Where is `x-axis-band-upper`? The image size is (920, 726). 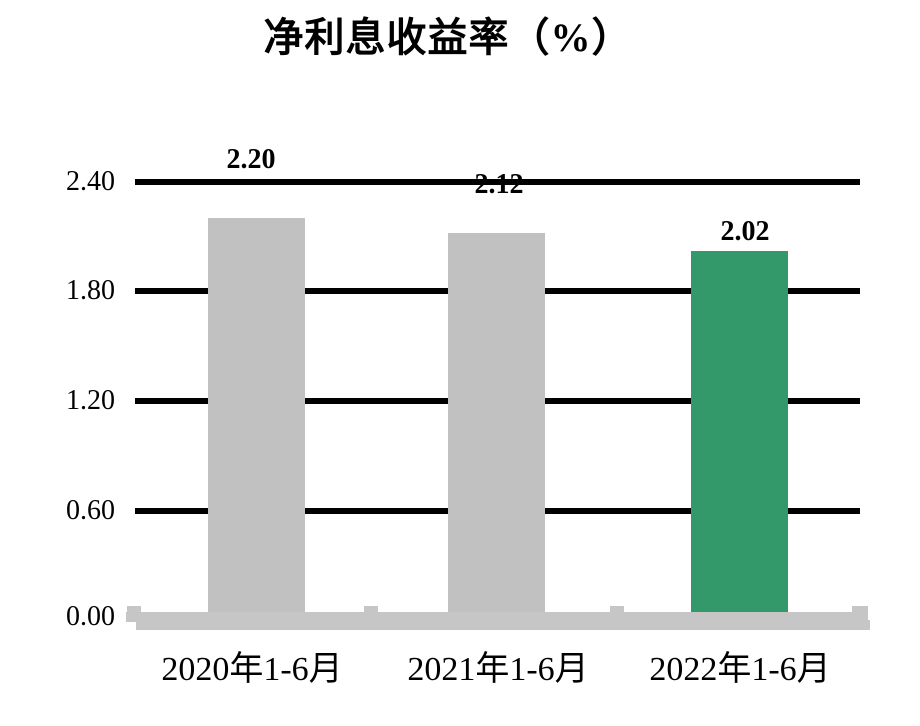 x-axis-band-upper is located at coordinates (493, 617).